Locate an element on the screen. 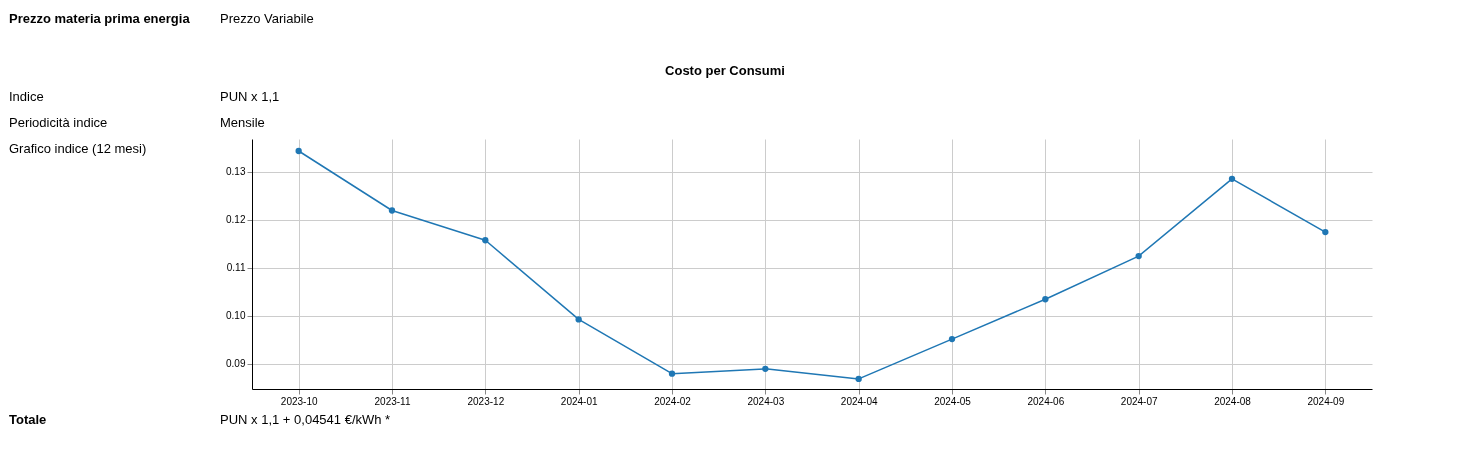 This screenshot has width=1481, height=470. x-tick-label: 2024-01 is located at coordinates (579, 401).